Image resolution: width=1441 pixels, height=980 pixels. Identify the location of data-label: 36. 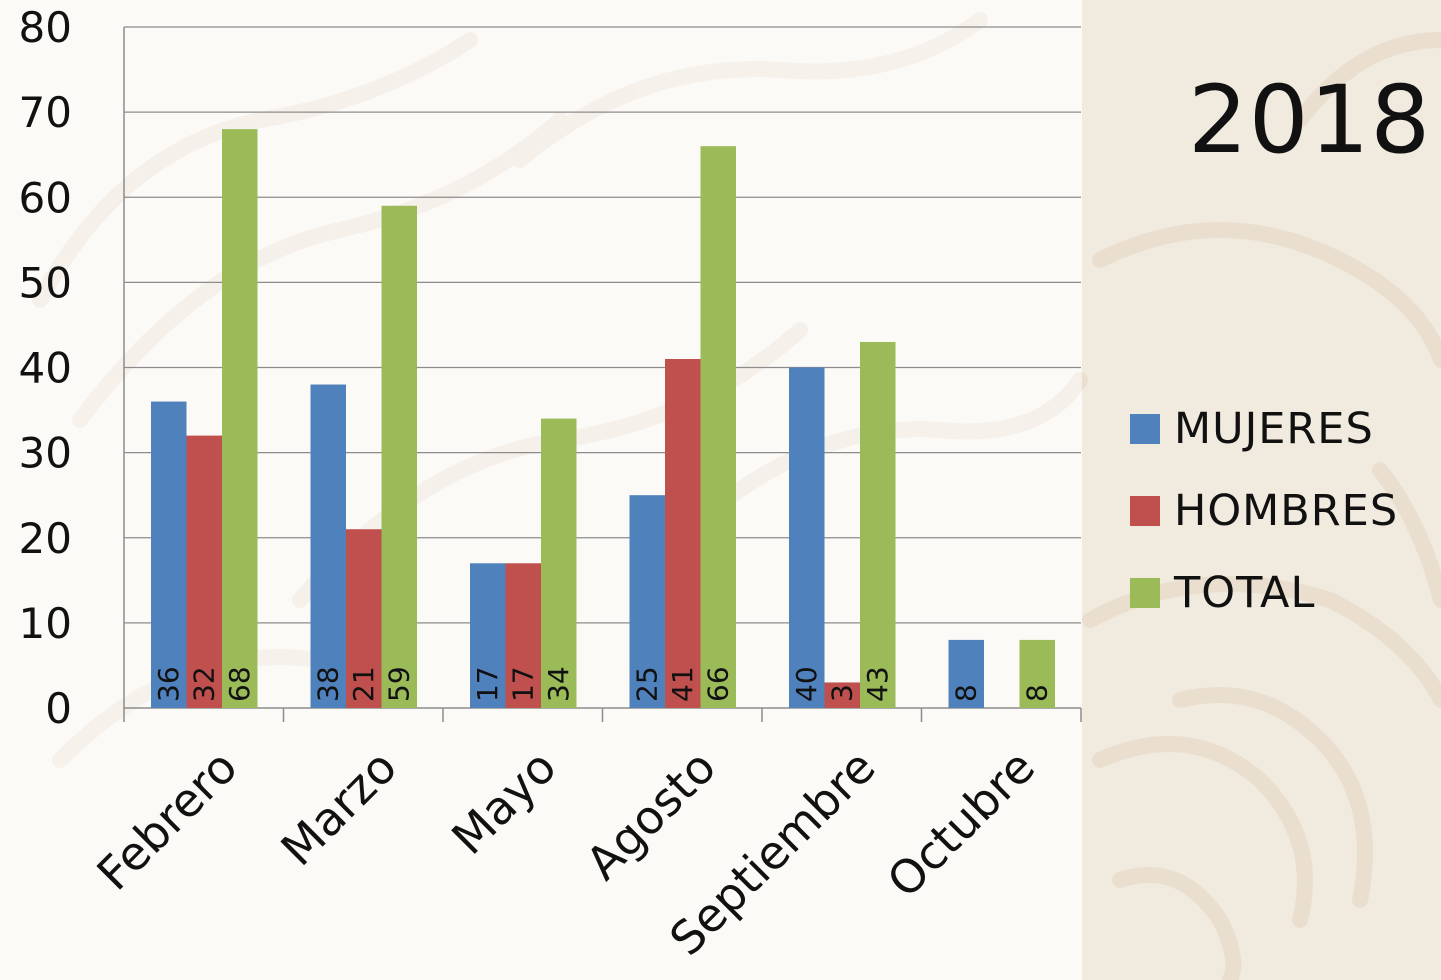
(168, 684).